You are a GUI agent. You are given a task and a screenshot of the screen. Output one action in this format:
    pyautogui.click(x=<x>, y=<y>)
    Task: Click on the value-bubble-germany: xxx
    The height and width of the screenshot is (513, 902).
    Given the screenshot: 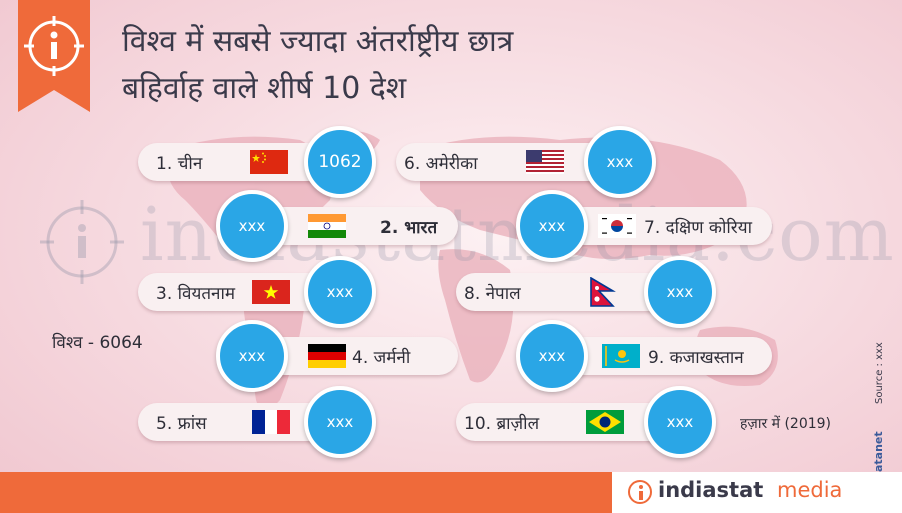 What is the action you would take?
    pyautogui.click(x=252, y=356)
    